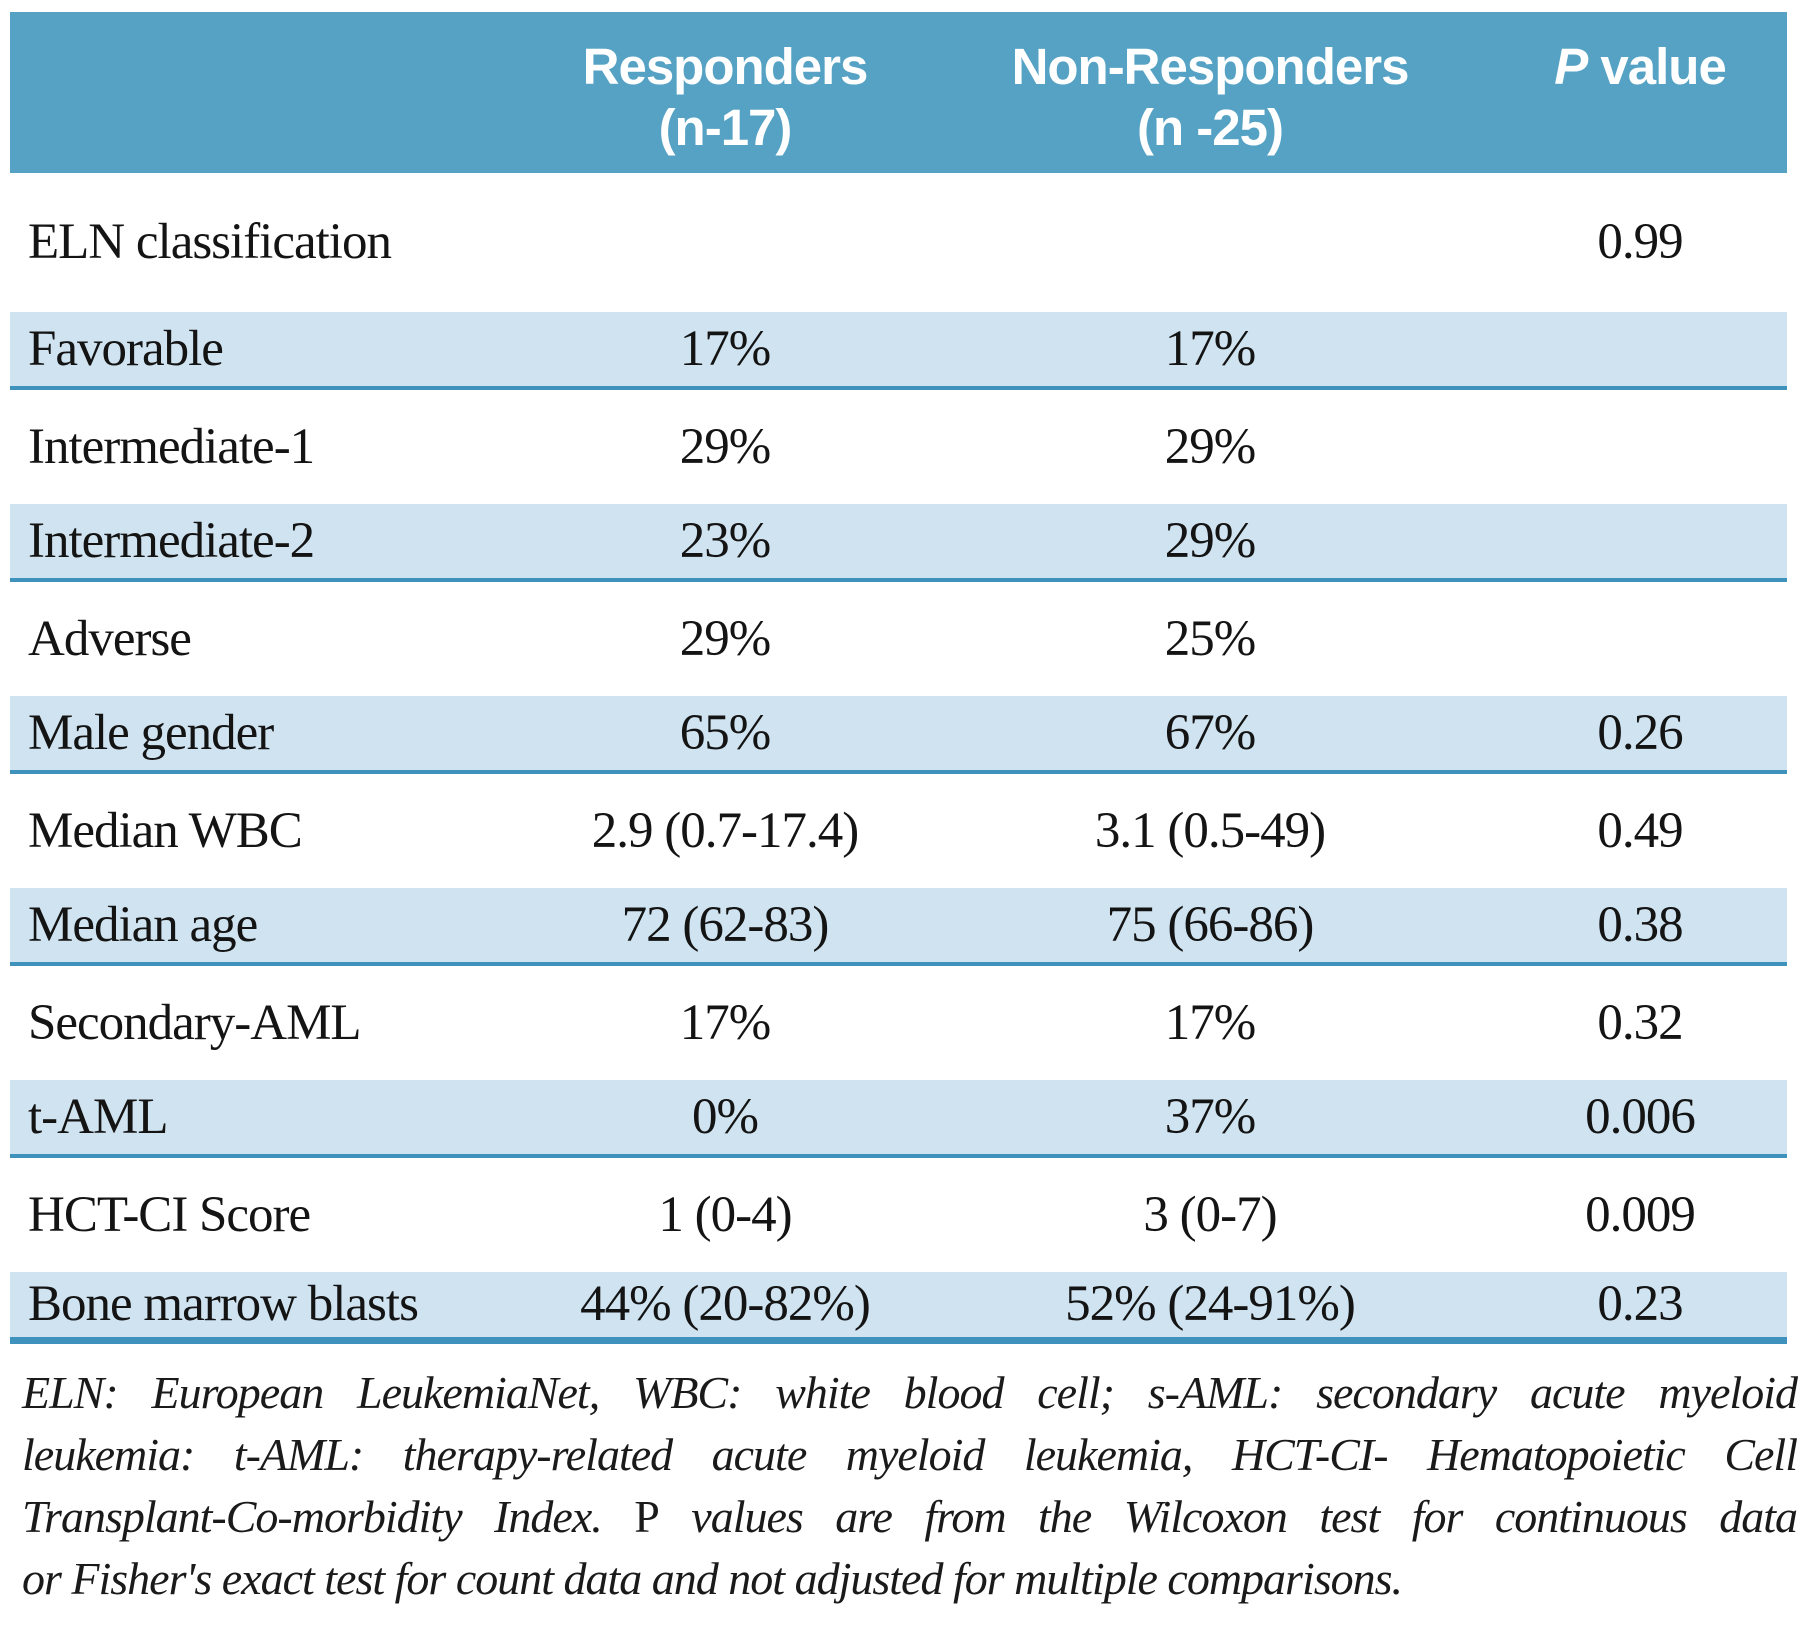 Image resolution: width=1800 pixels, height=1635 pixels. I want to click on header-non-responders-line1: Non-Responders, so click(1210, 66).